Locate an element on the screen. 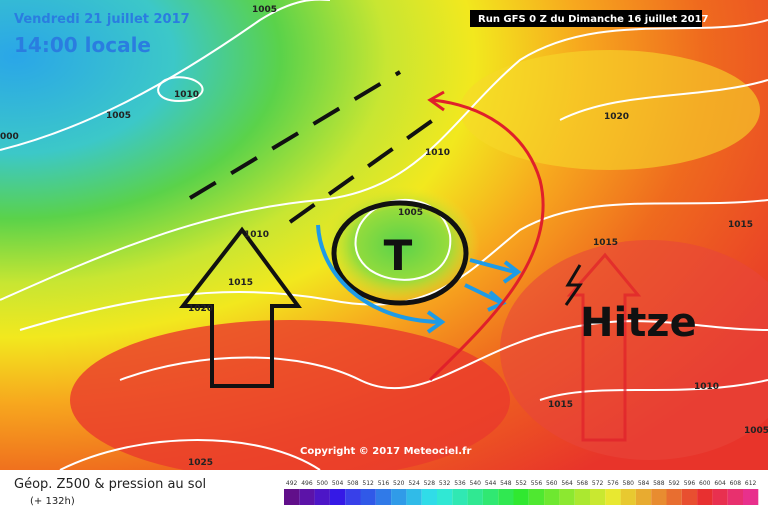 The image size is (768, 512). scale-label: 568 is located at coordinates (583, 483).